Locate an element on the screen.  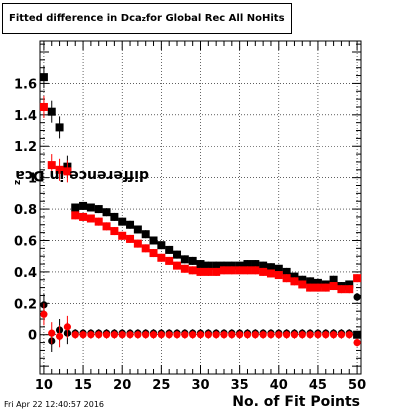
y-tick-label: 1.2 is located at coordinates (25, 147).